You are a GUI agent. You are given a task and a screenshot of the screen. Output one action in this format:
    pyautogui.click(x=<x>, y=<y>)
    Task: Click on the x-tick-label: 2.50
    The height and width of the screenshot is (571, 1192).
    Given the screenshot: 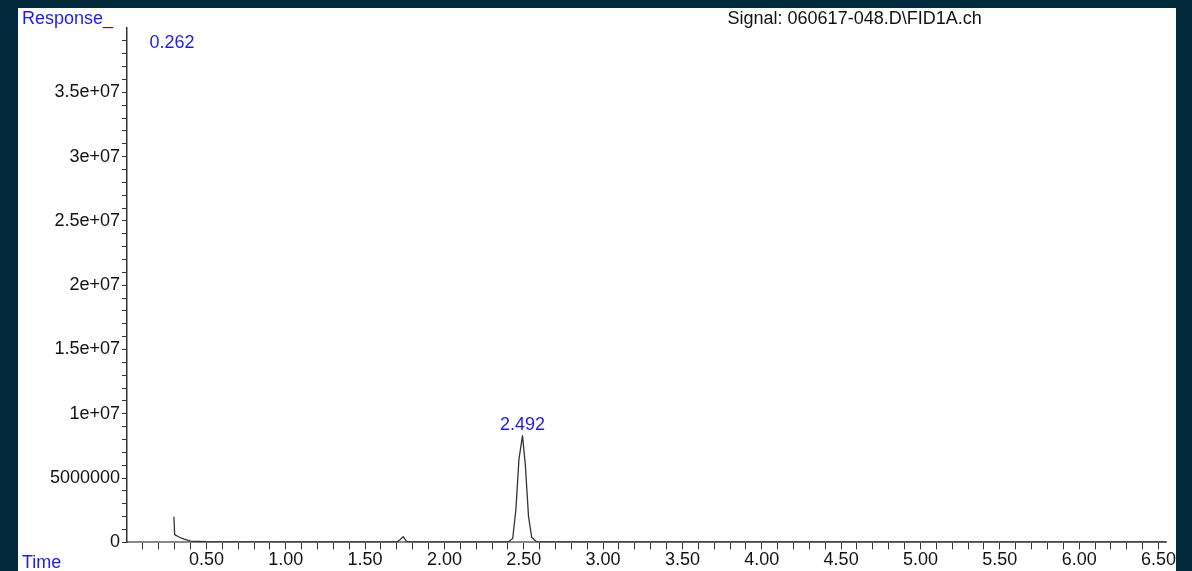 What is the action you would take?
    pyautogui.click(x=524, y=559)
    